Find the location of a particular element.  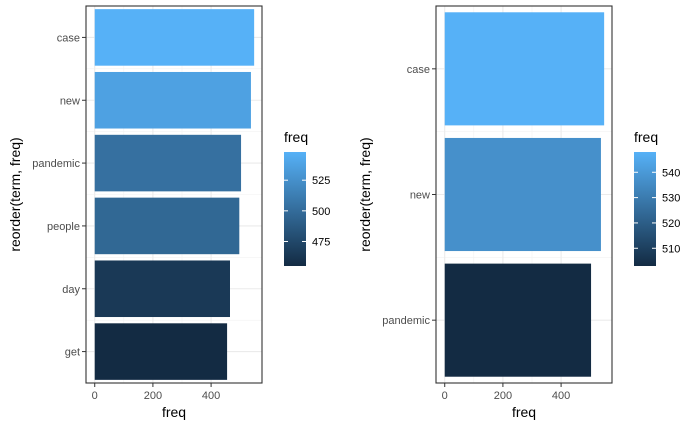

y-tick-label-day: day is located at coordinates (71, 290).